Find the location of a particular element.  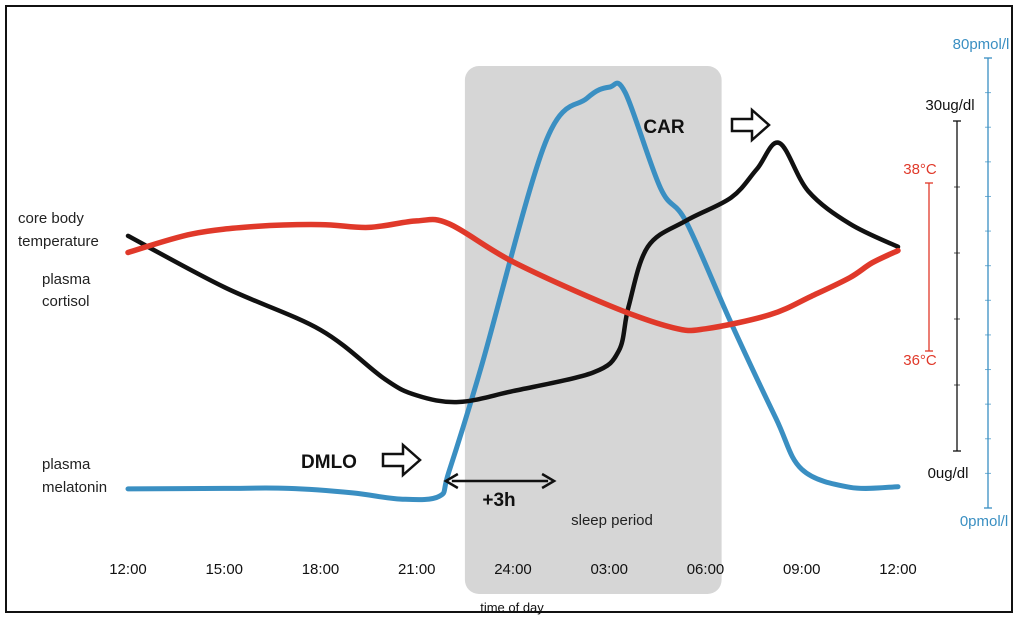

melatonin-axis-max-label: 80pmol/l is located at coordinates (981, 44).